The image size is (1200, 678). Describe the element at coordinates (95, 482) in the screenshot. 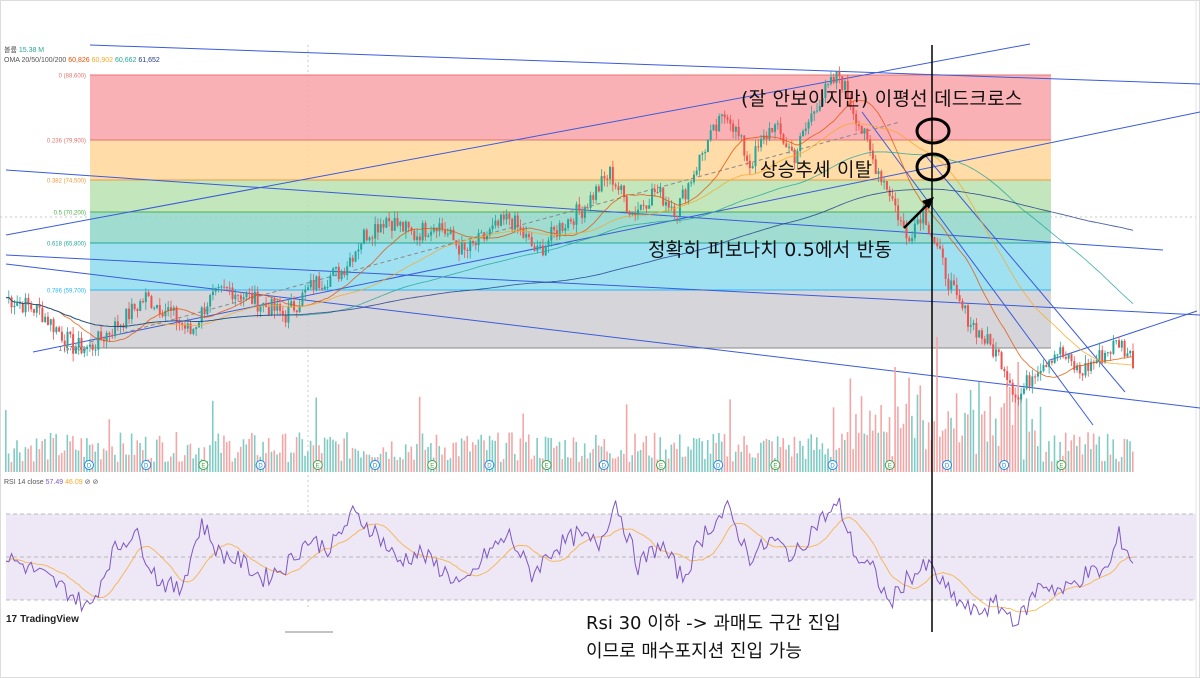

I see `settings-icon: ⊘` at that location.